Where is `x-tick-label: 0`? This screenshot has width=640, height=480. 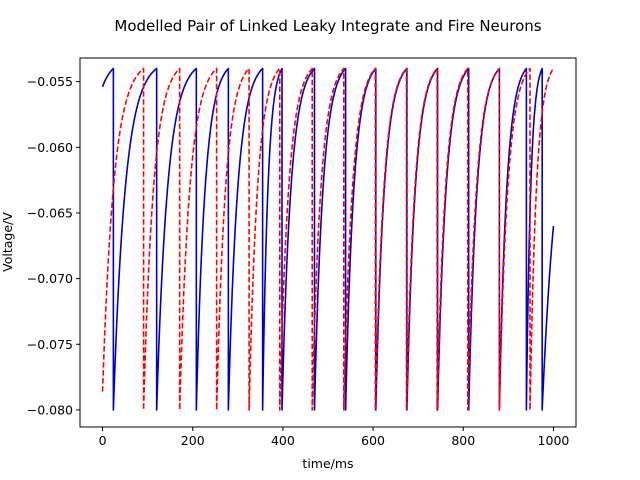 x-tick-label: 0 is located at coordinates (103, 440).